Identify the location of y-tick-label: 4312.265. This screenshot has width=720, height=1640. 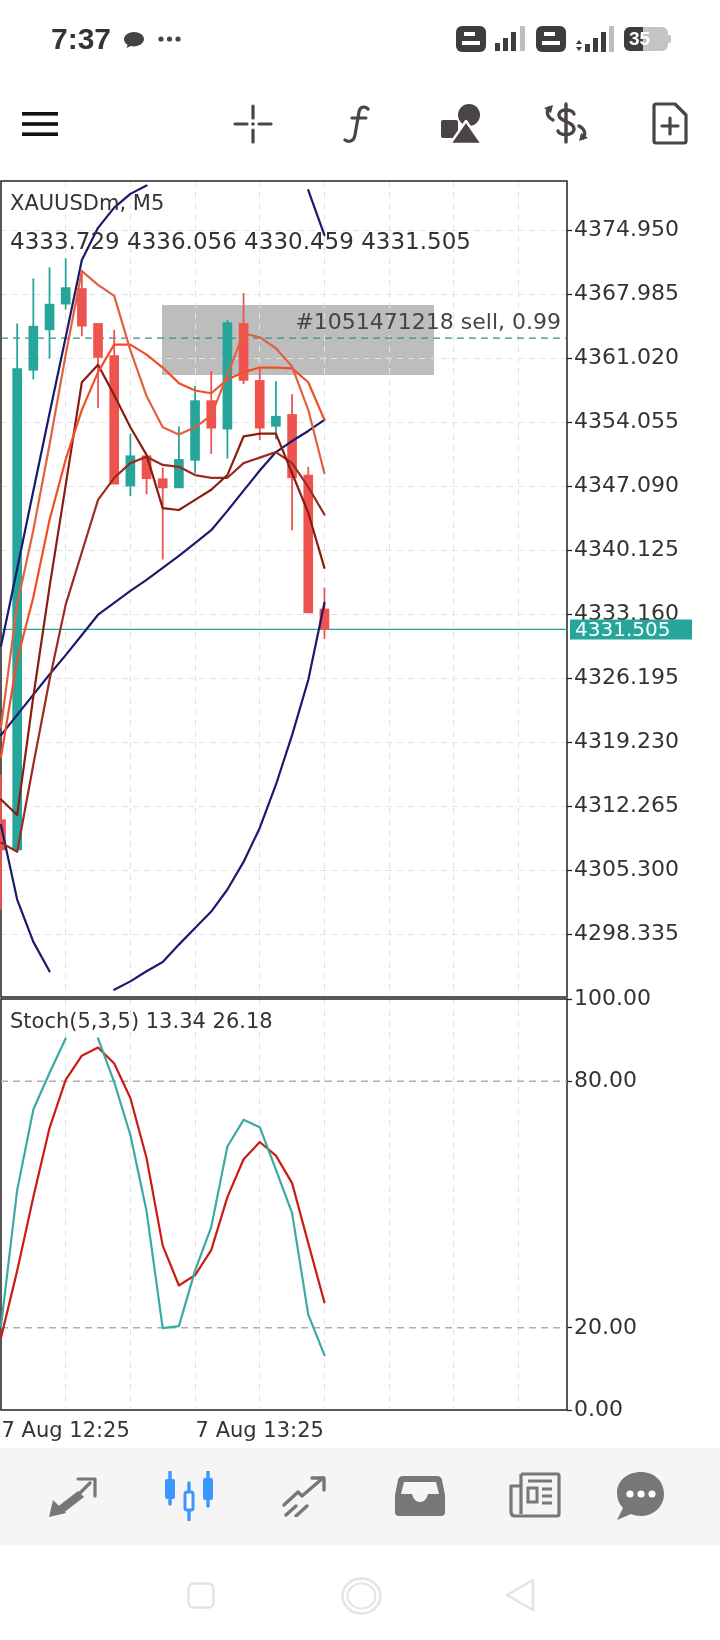
(626, 804).